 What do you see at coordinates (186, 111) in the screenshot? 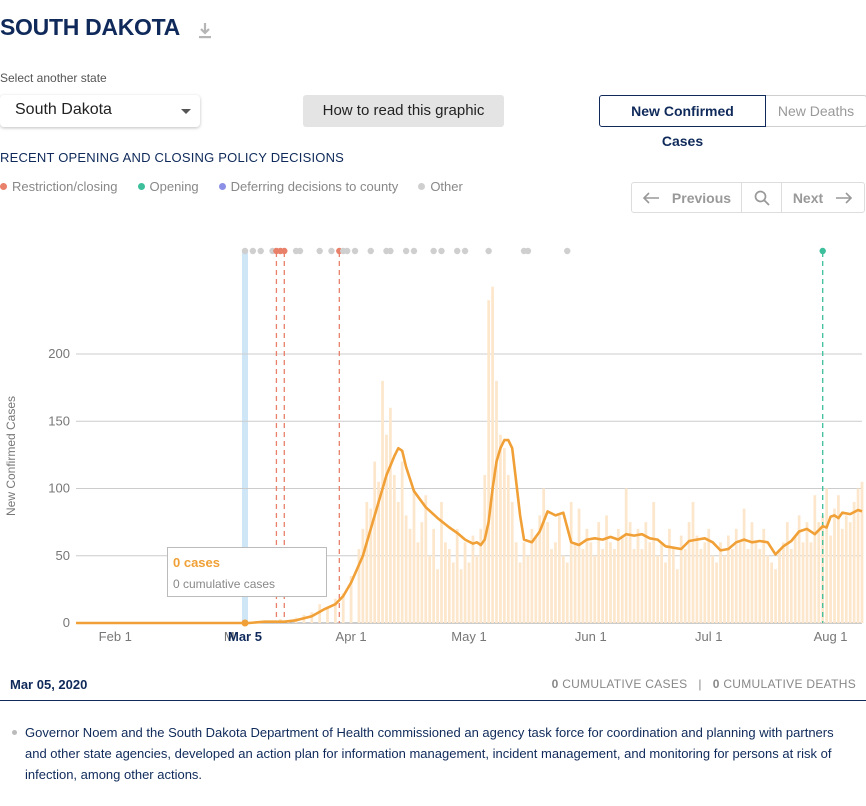
I see `chevron-down-icon` at bounding box center [186, 111].